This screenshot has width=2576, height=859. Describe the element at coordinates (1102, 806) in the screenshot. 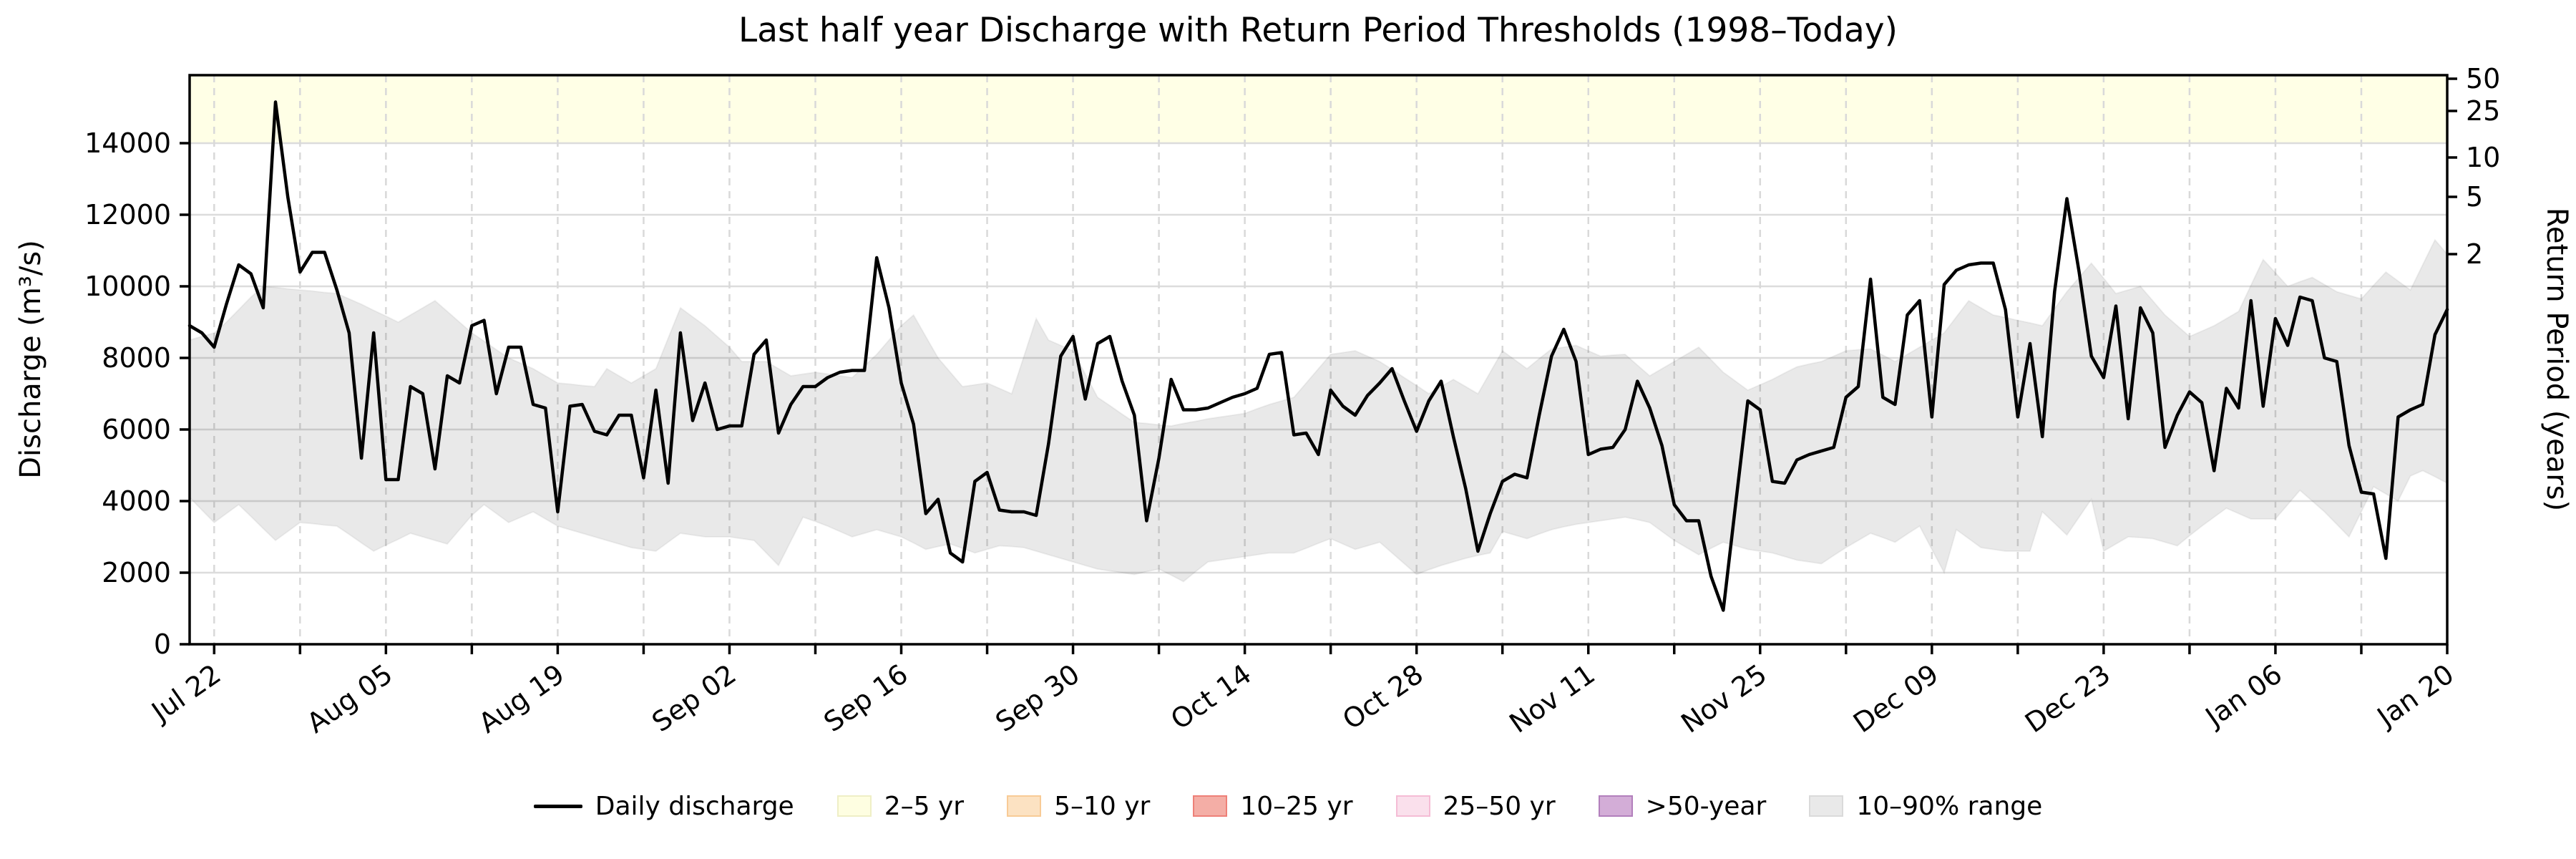

I see `legend-label: 5–10 yr` at that location.